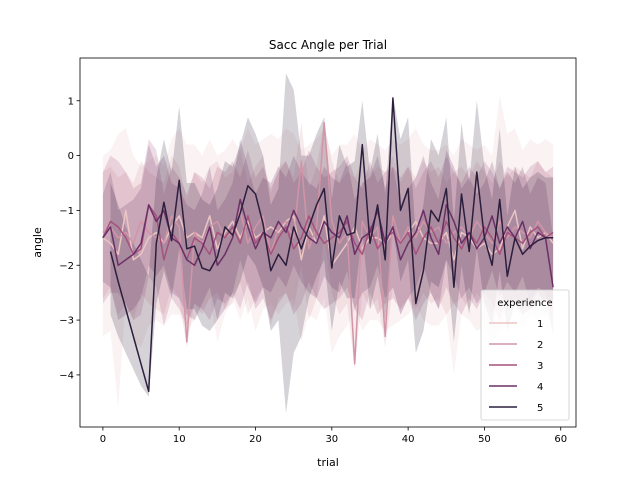 This screenshot has width=640, height=480. What do you see at coordinates (328, 45) in the screenshot?
I see `chart-title: Sacc Angle per Trial` at bounding box center [328, 45].